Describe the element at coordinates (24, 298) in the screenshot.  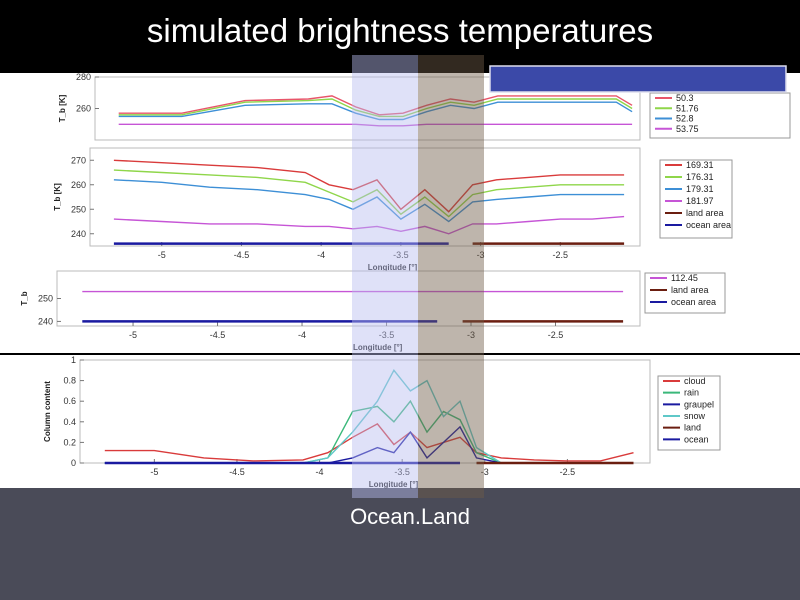
I see `y-axis-label: T_b` at that location.